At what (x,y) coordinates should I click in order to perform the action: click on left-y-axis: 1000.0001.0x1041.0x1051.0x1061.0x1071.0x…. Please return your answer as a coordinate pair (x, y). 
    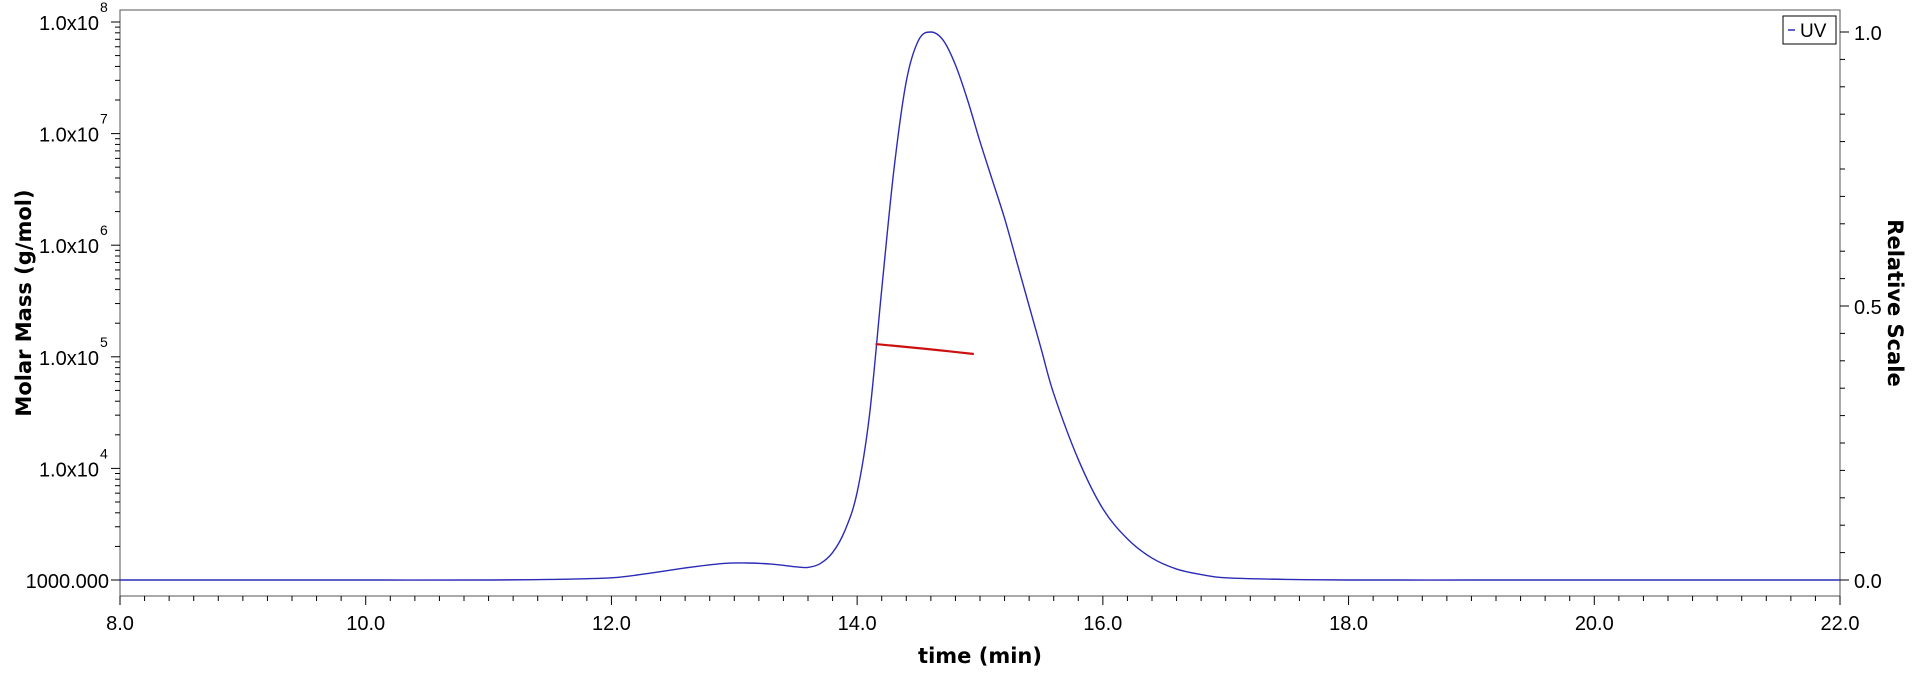
    Looking at the image, I should click on (73, 296).